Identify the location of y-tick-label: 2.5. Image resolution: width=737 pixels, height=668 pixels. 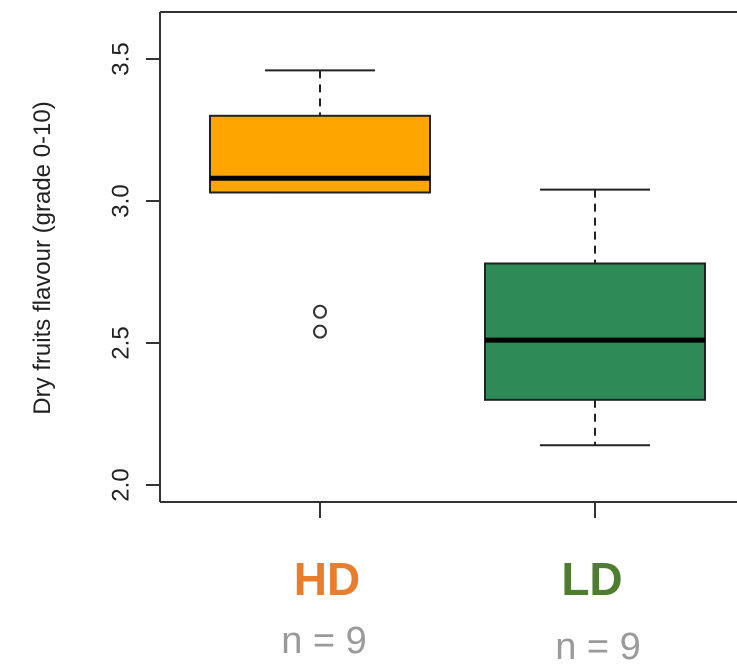
(120, 342).